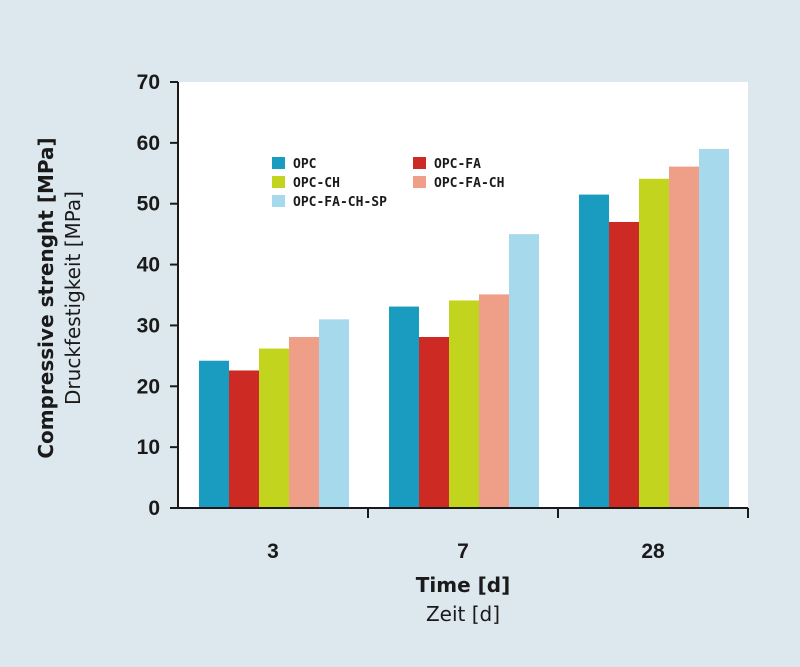 This screenshot has width=800, height=667. Describe the element at coordinates (653, 551) in the screenshot. I see `x-category-label: 28` at that location.